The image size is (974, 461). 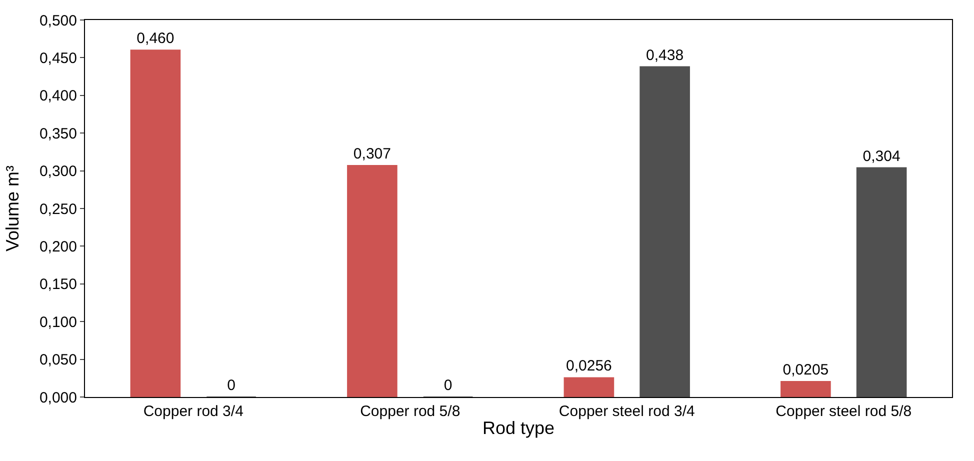 What do you see at coordinates (58, 285) in the screenshot?
I see `y-tick-label: 0,150` at bounding box center [58, 285].